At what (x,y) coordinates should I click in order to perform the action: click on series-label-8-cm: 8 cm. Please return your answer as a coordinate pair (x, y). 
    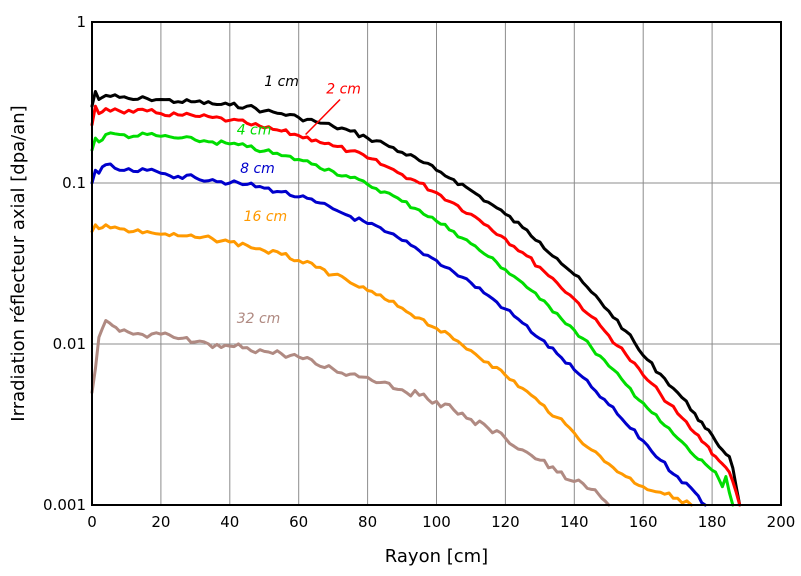
    Looking at the image, I should click on (257, 169).